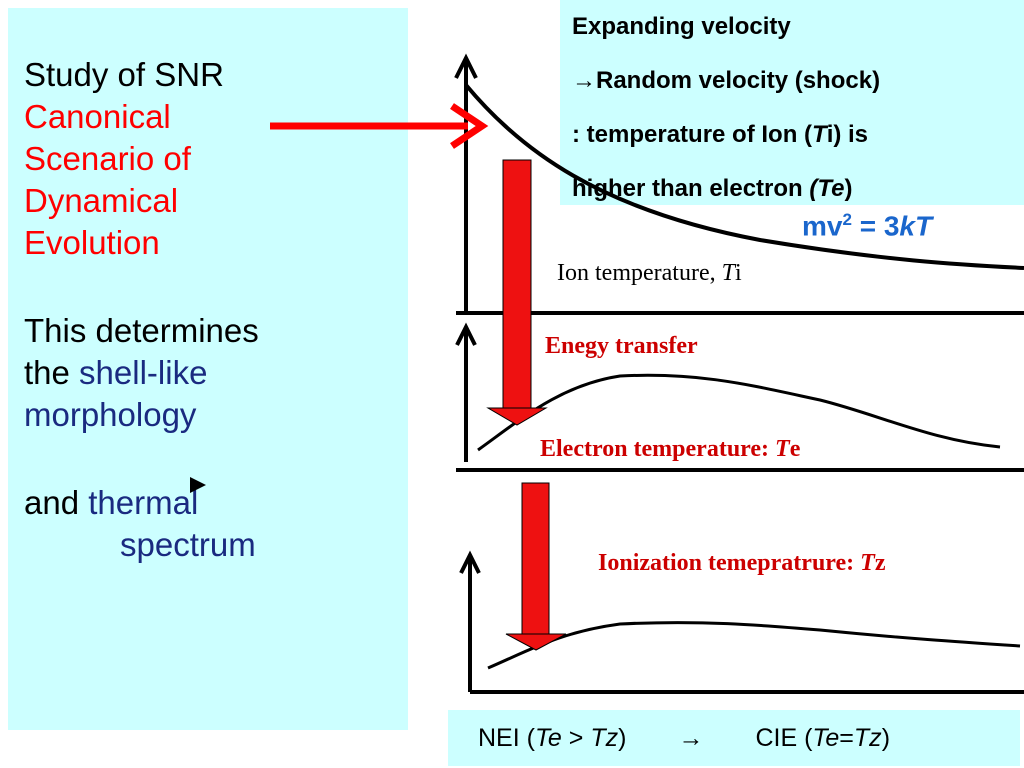 Image resolution: width=1024 pixels, height=768 pixels. Describe the element at coordinates (658, 449) in the screenshot. I see `text: Electron temperature:` at that location.